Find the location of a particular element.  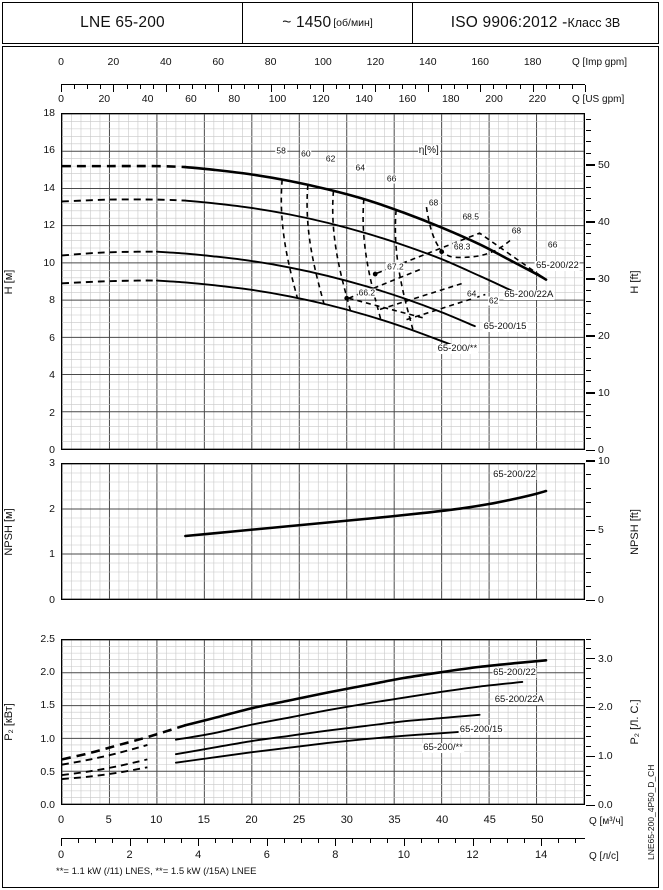

efficiency-label: 66 is located at coordinates (552, 244).